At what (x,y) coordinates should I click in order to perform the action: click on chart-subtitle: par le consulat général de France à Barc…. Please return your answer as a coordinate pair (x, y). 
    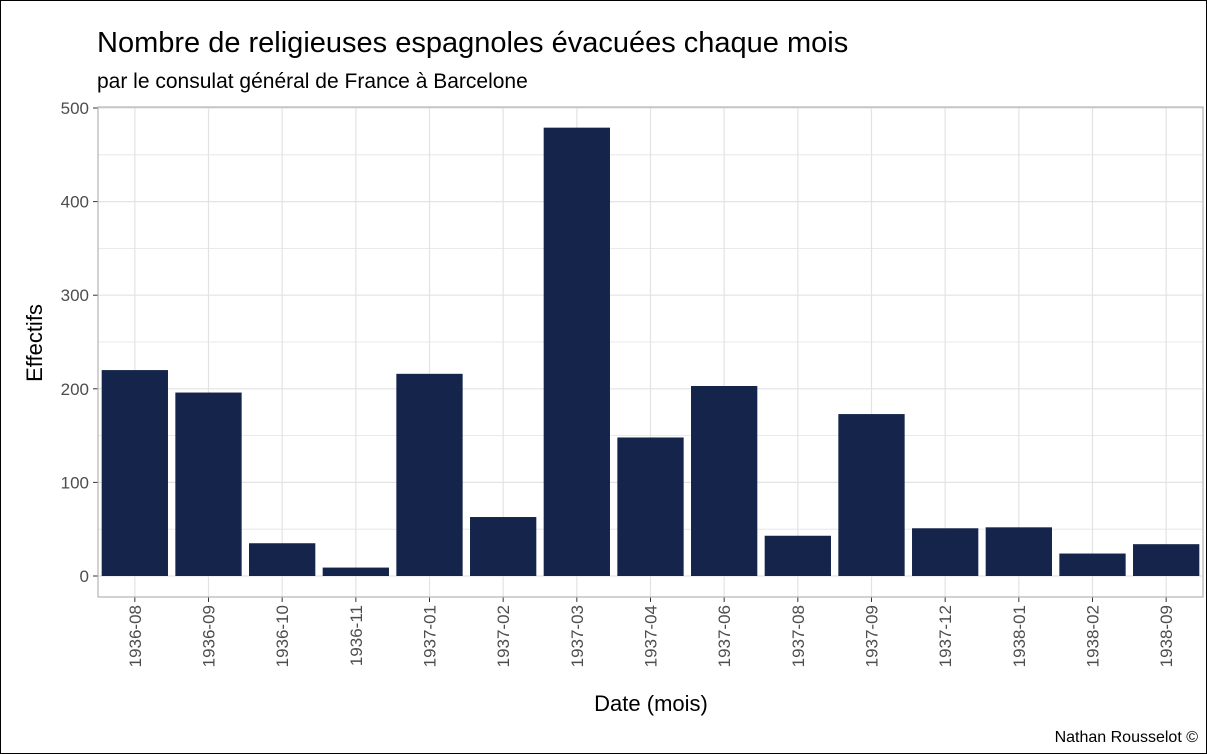
    Looking at the image, I should click on (312, 81).